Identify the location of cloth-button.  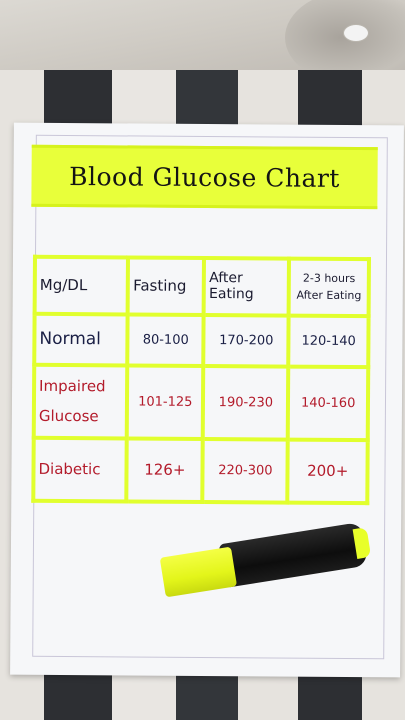
(356, 33).